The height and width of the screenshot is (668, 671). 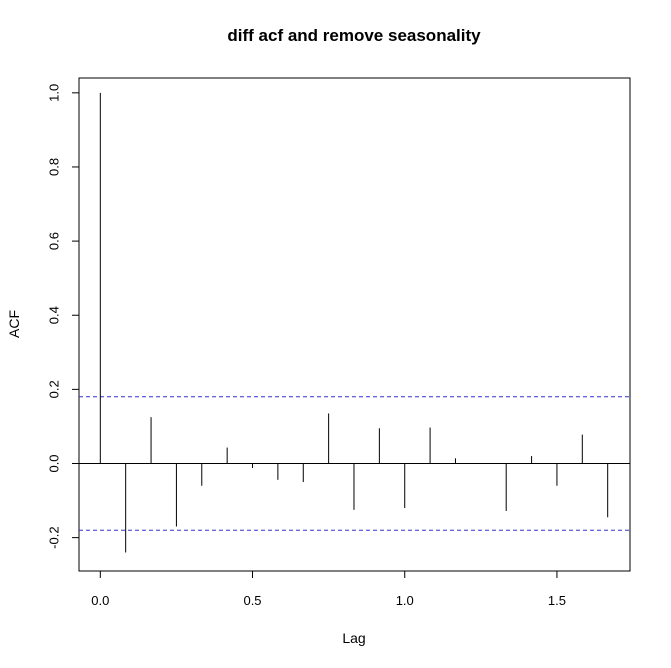 I want to click on y-tick-label: 0.0, so click(x=53, y=463).